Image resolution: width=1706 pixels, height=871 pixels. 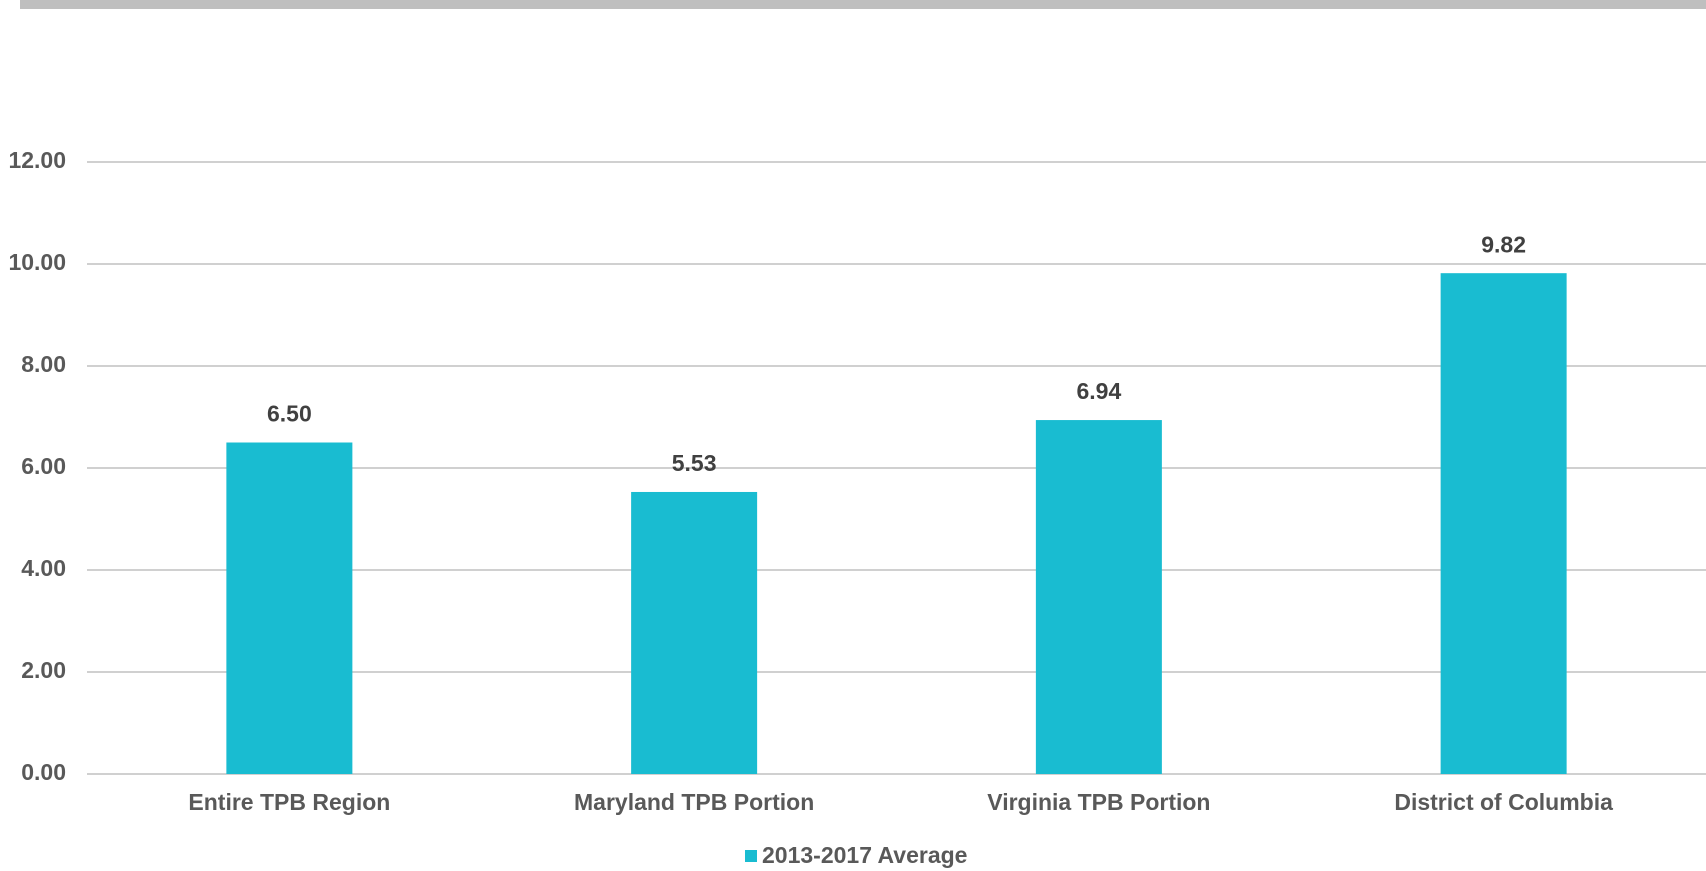 I want to click on legend-swatch, so click(x=751, y=856).